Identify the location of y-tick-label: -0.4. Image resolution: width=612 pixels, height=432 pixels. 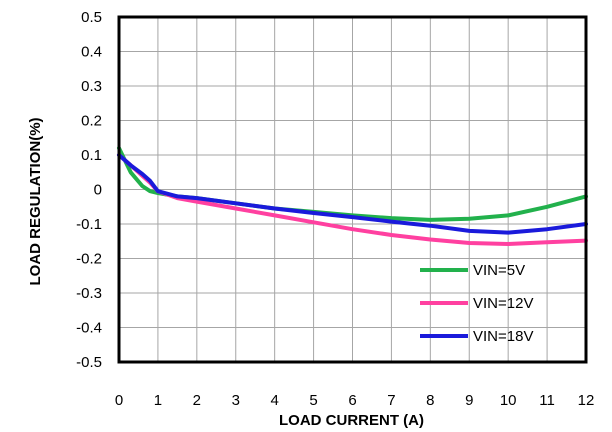
(89, 328).